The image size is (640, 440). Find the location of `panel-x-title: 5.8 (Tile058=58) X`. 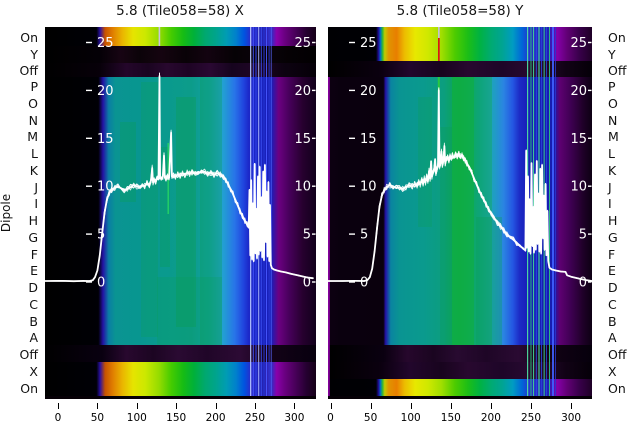

panel-x-title: 5.8 (Tile058=58) X is located at coordinates (180, 11).